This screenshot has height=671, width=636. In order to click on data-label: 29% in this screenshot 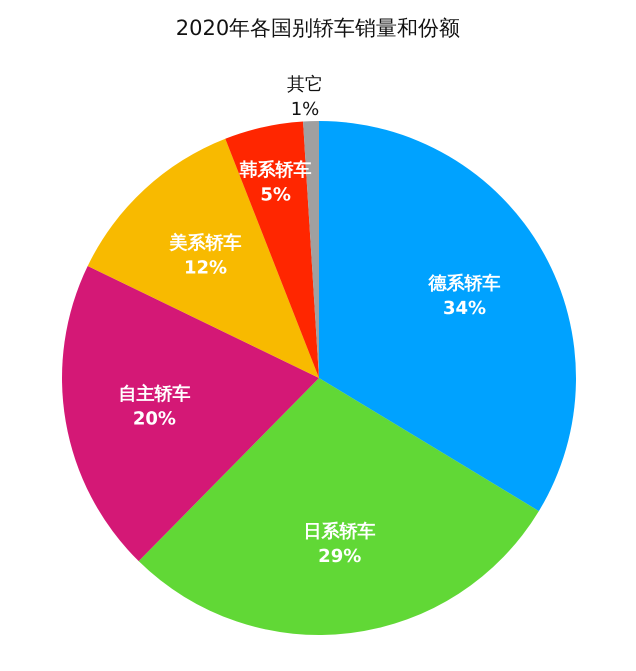, I will do `click(340, 556)`.